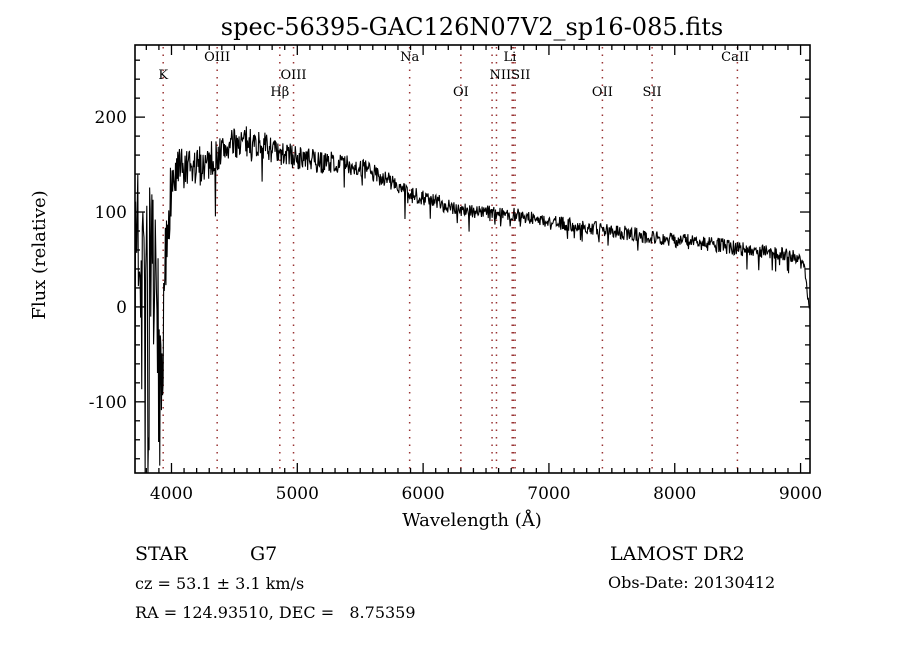 This screenshot has width=900, height=650. I want to click on x-tick-label: 9000, so click(800, 494).